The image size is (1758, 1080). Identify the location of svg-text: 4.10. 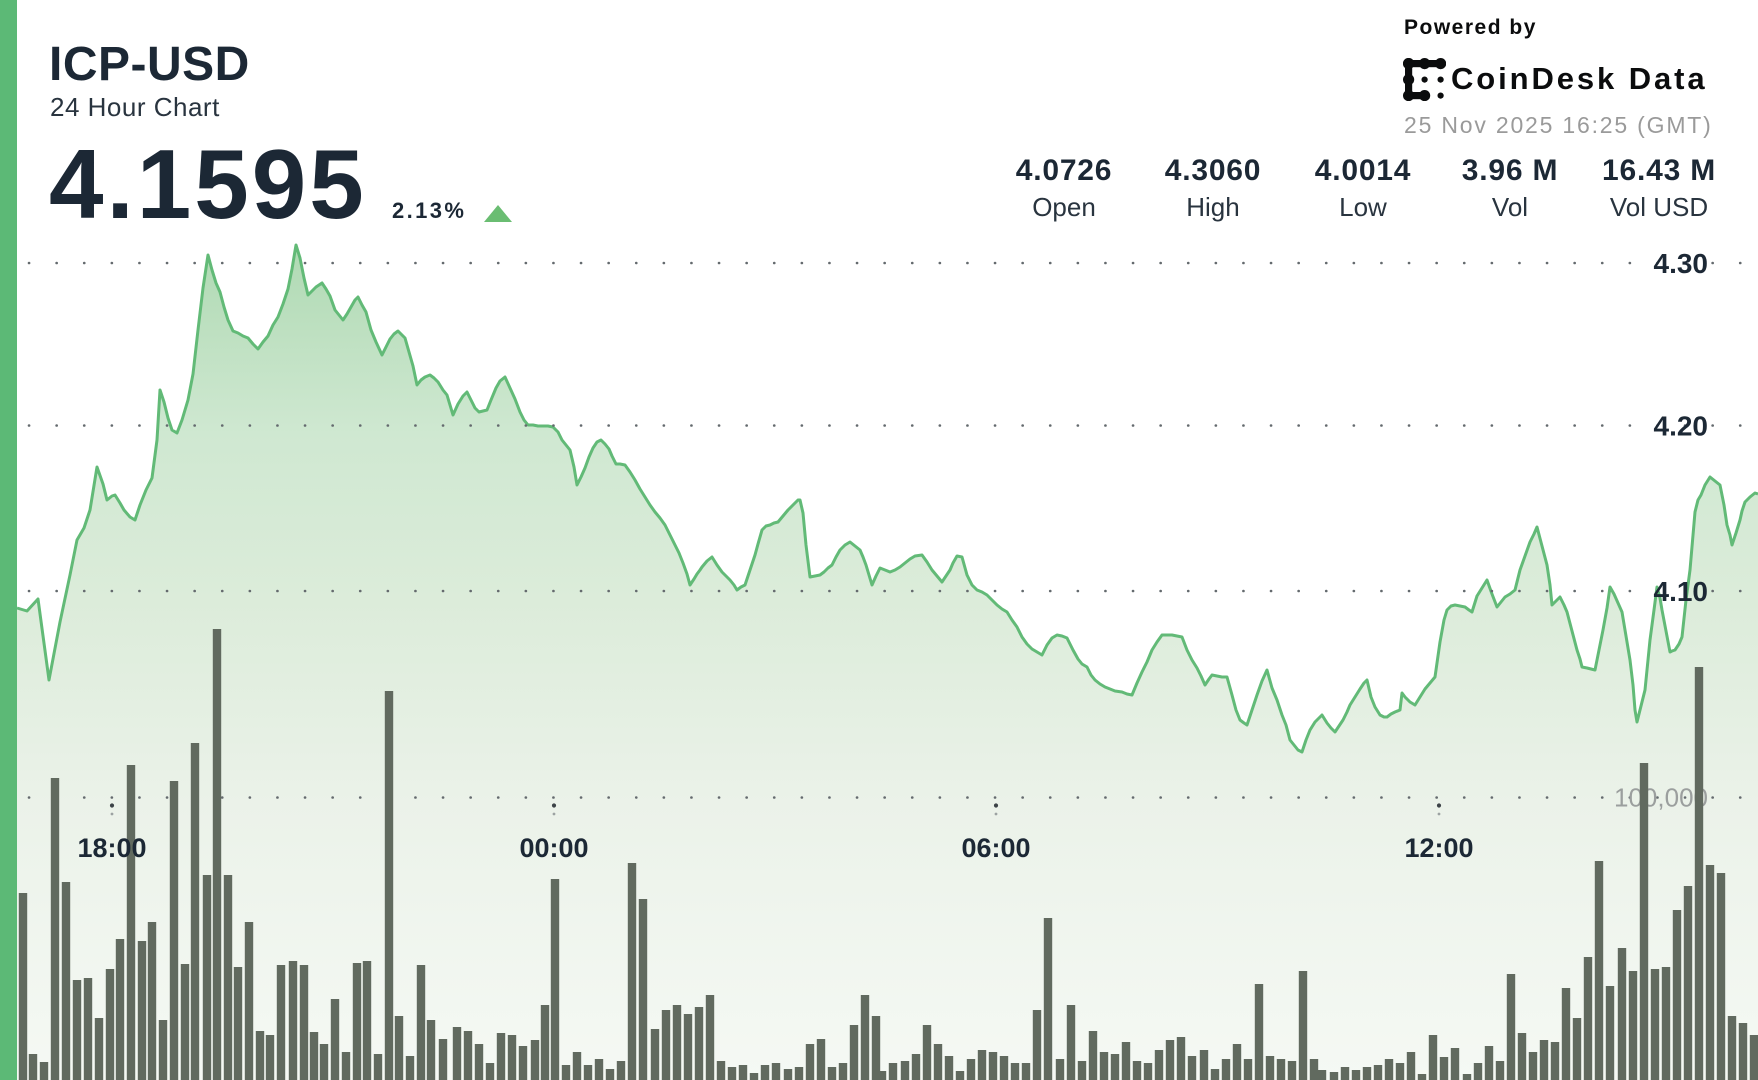
(1681, 591).